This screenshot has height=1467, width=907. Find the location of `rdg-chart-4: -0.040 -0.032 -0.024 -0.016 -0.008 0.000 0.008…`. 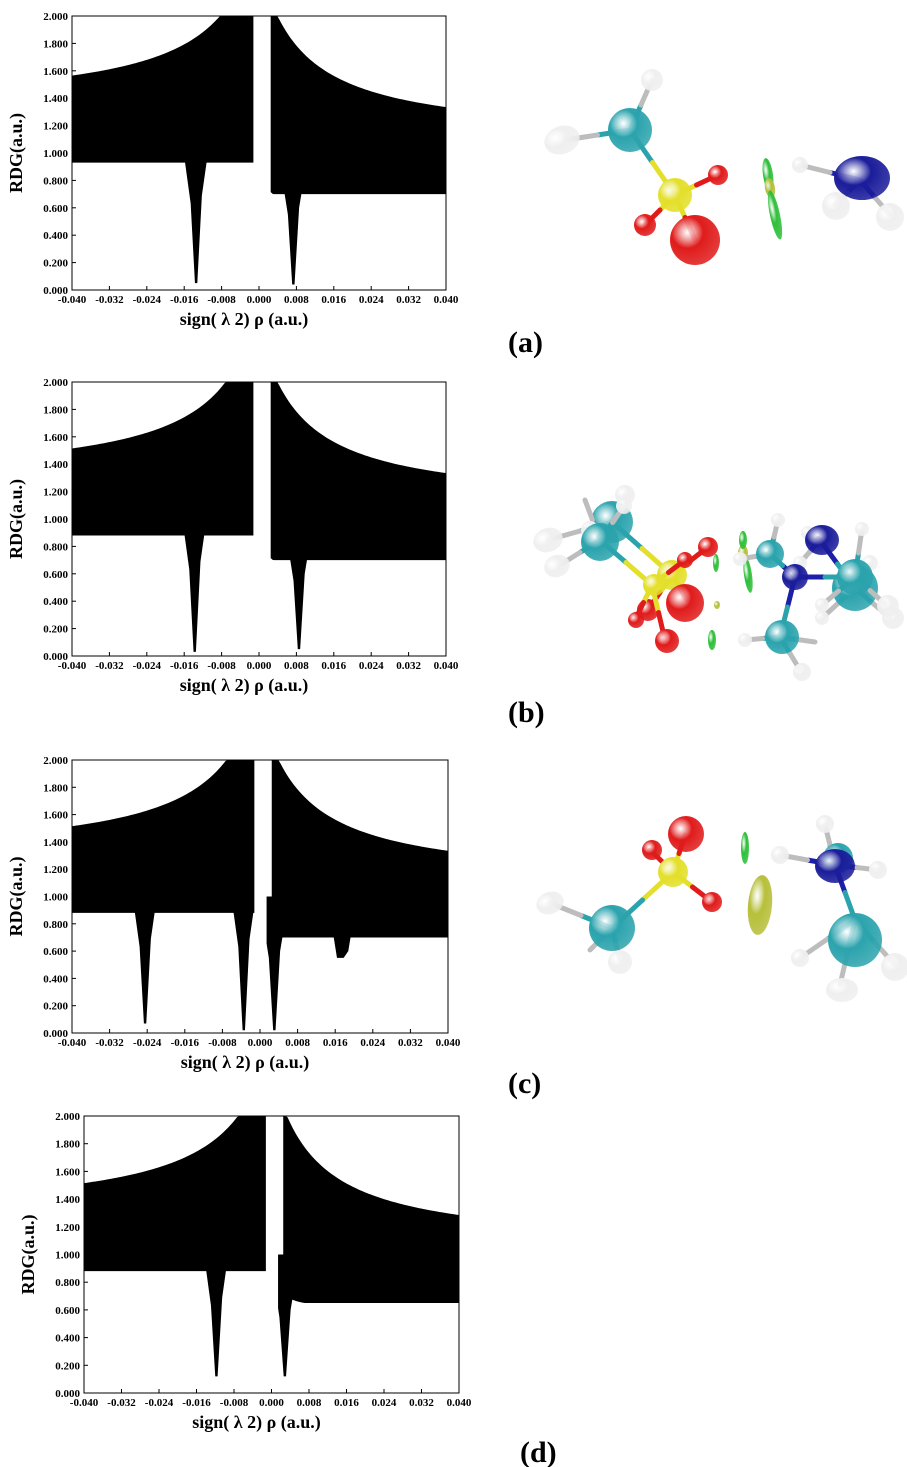

rdg-chart-4: -0.040 -0.032 -0.024 -0.016 -0.008 0.000 0.008… is located at coordinates (245, 1272).